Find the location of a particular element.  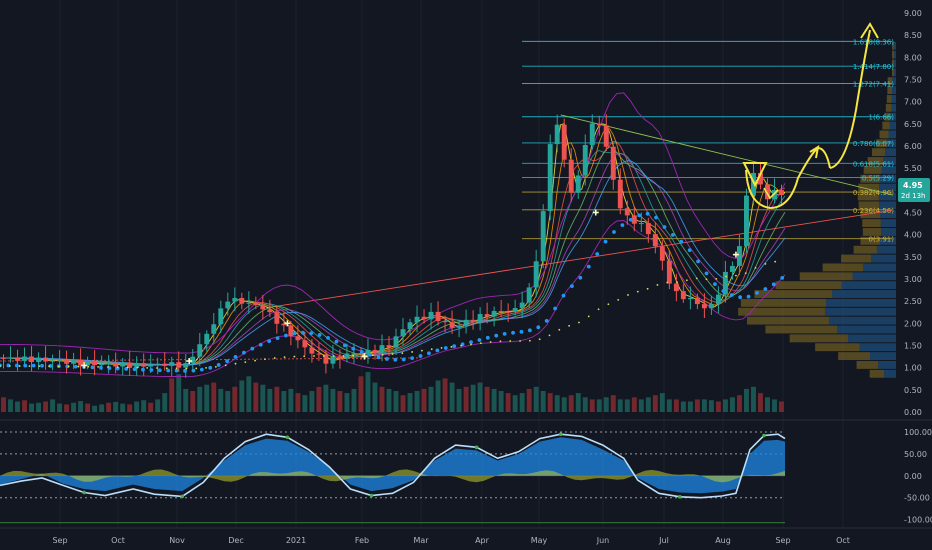

osc-tick-label: -50.00 is located at coordinates (917, 498).